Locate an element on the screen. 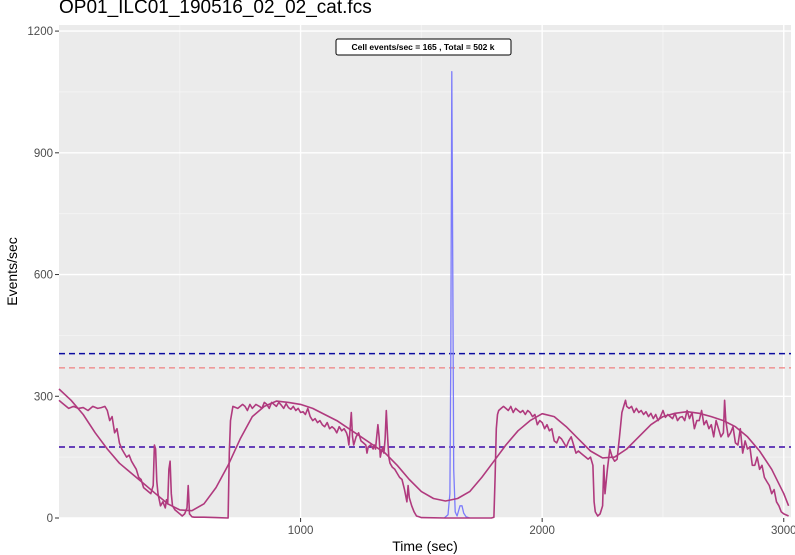 Image resolution: width=795 pixels, height=555 pixels. x-axis-title: Time (sec) is located at coordinates (425, 546).